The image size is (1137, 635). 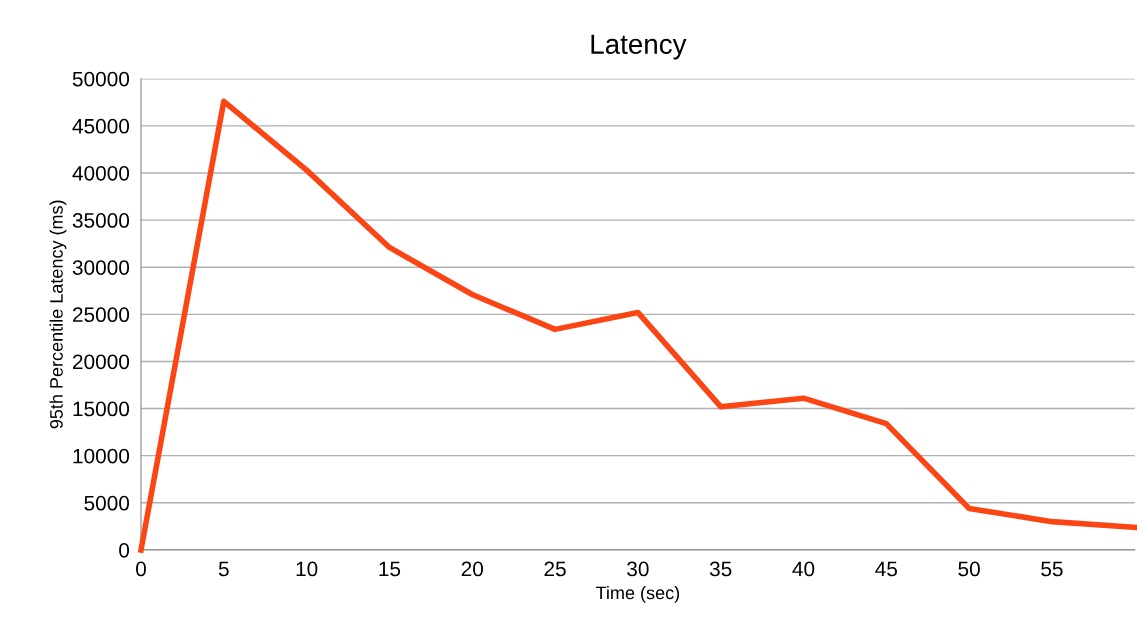 What do you see at coordinates (639, 47) in the screenshot?
I see `chart-title: Latency` at bounding box center [639, 47].